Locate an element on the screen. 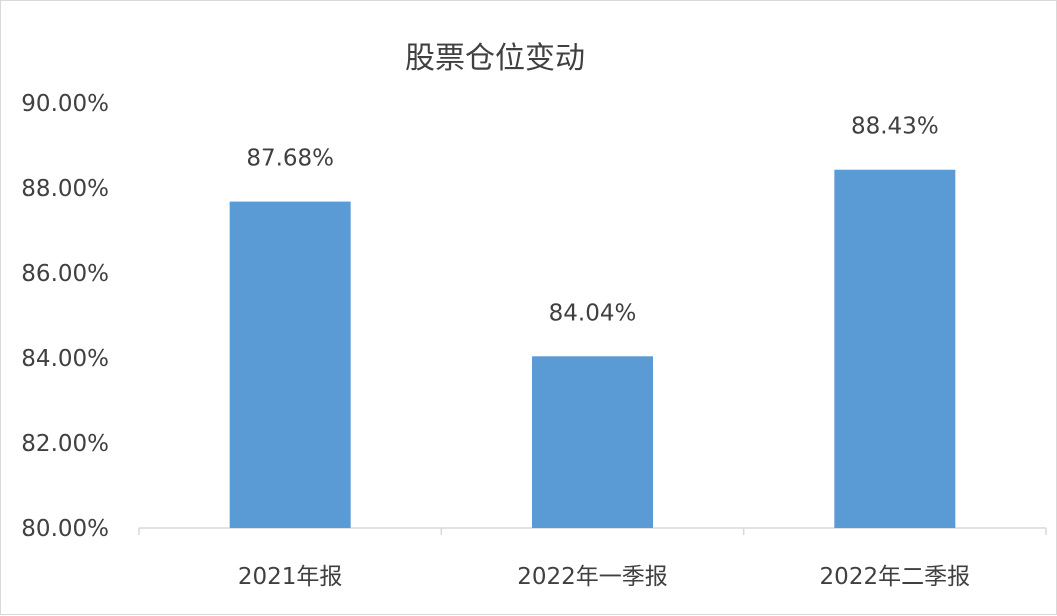 This screenshot has height=616, width=1057. y-tick-label: 82.00% is located at coordinates (65, 444).